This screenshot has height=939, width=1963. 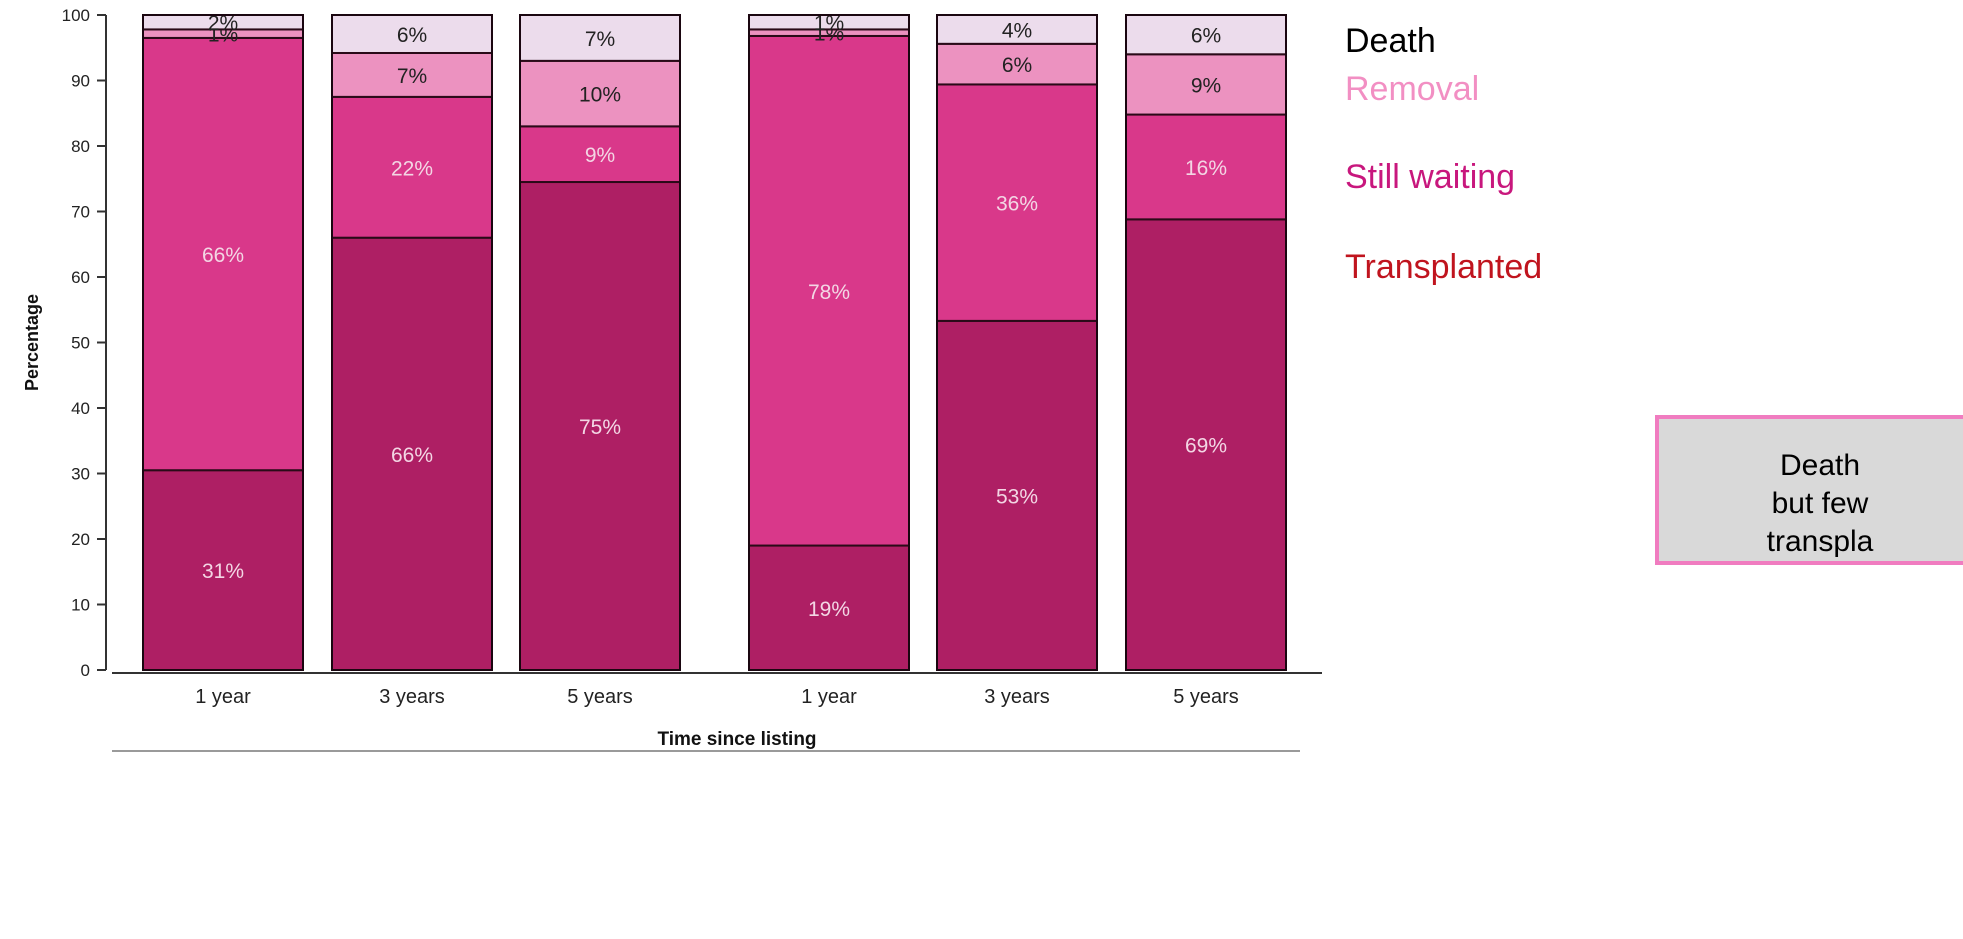 I want to click on x-tick-label-0: 1 year, so click(x=223, y=697).